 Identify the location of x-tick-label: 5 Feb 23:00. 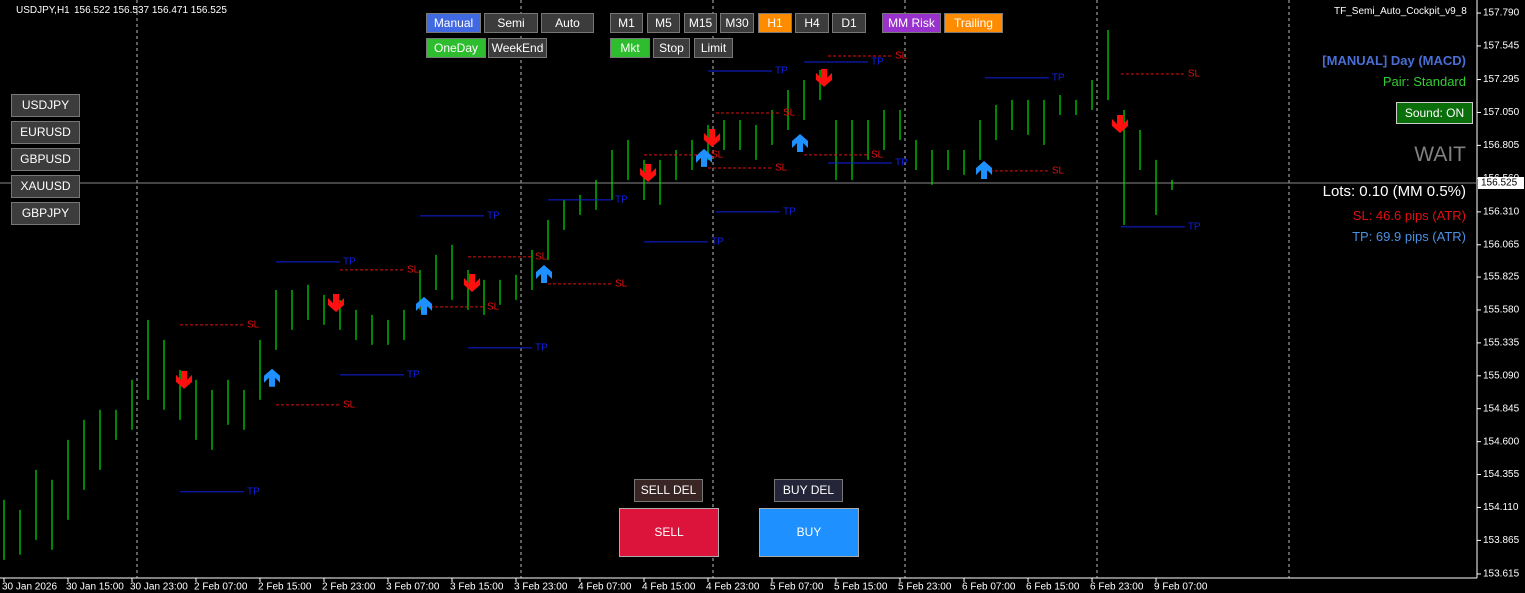
(925, 587).